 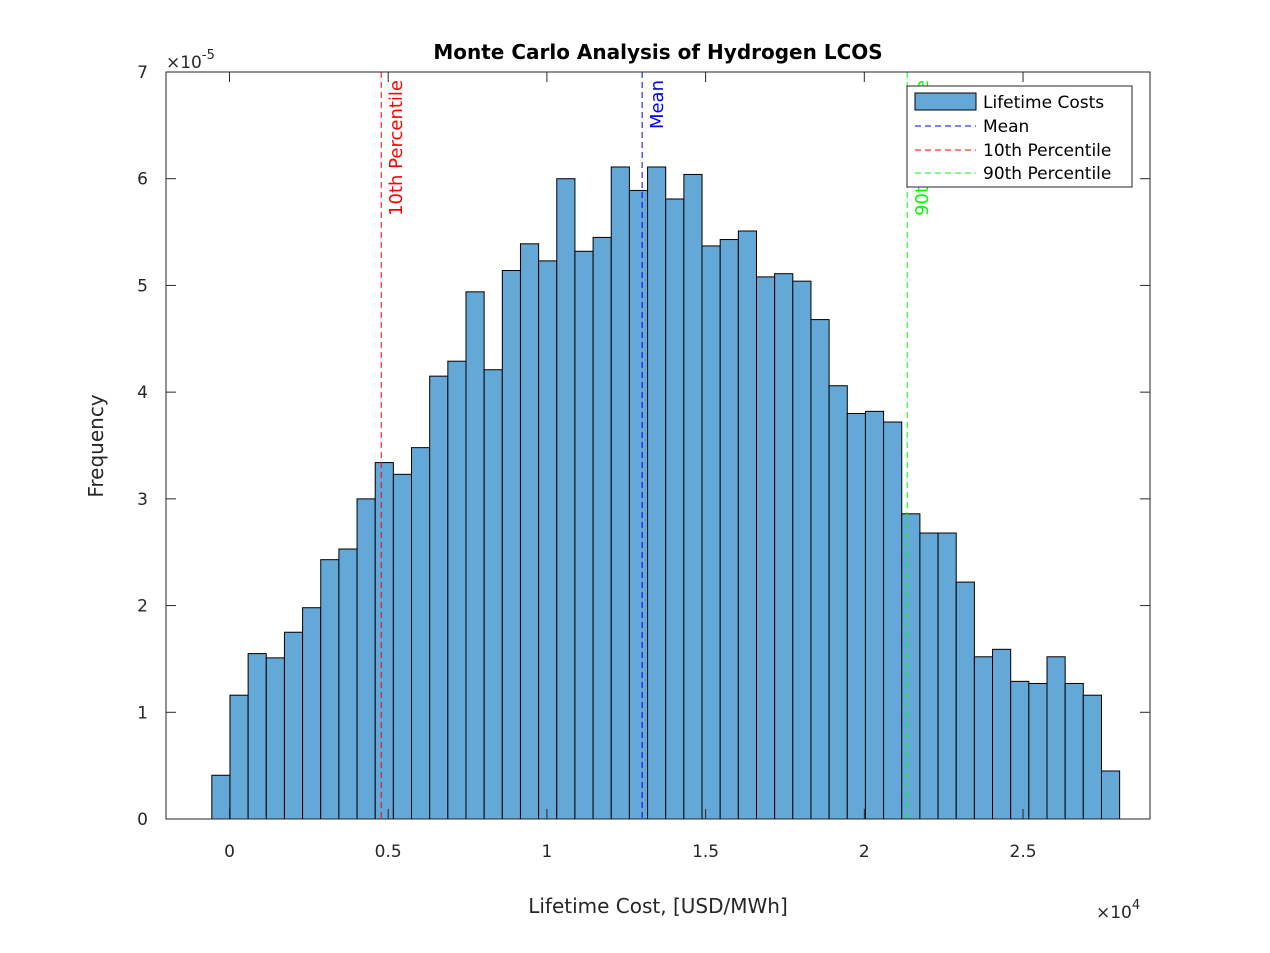 I want to click on y-tick-label: 1, so click(x=142, y=713).